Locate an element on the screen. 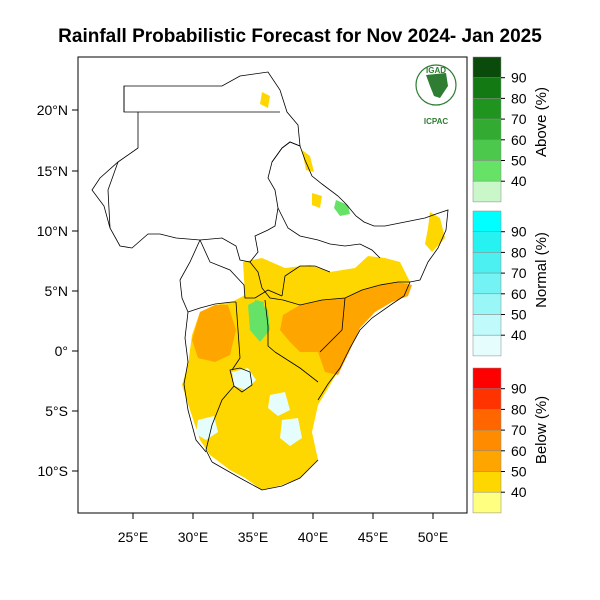 The height and width of the screenshot is (600, 600). border-drc-outline is located at coordinates (211, 307).